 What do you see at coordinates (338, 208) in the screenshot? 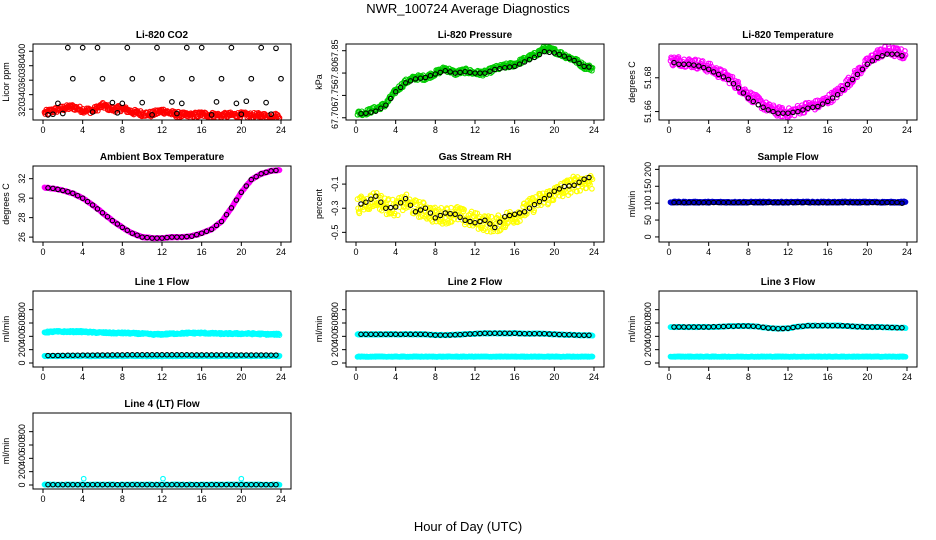
I see `y-axis: -0.5-0.3-0.1` at bounding box center [338, 208].